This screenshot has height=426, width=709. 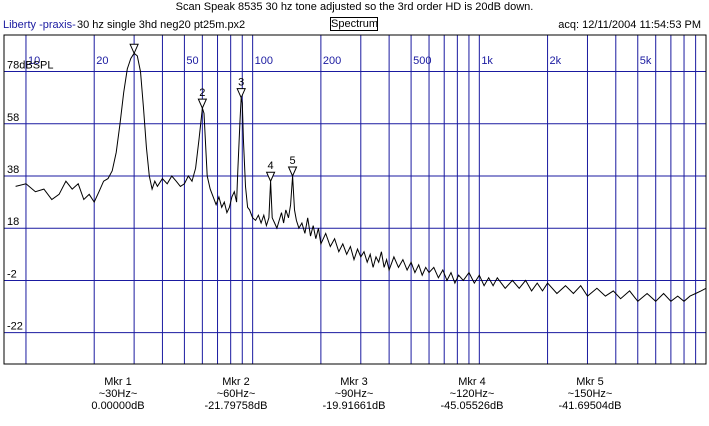 I want to click on x-tick-label: 2k, so click(x=556, y=61).